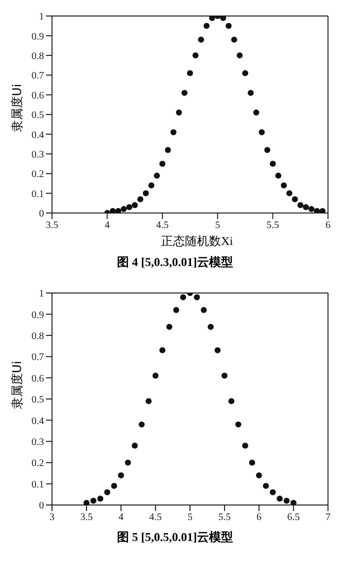 This screenshot has width=350, height=567. Describe the element at coordinates (38, 135) in the screenshot. I see `y-tick-label: 0.4` at that location.